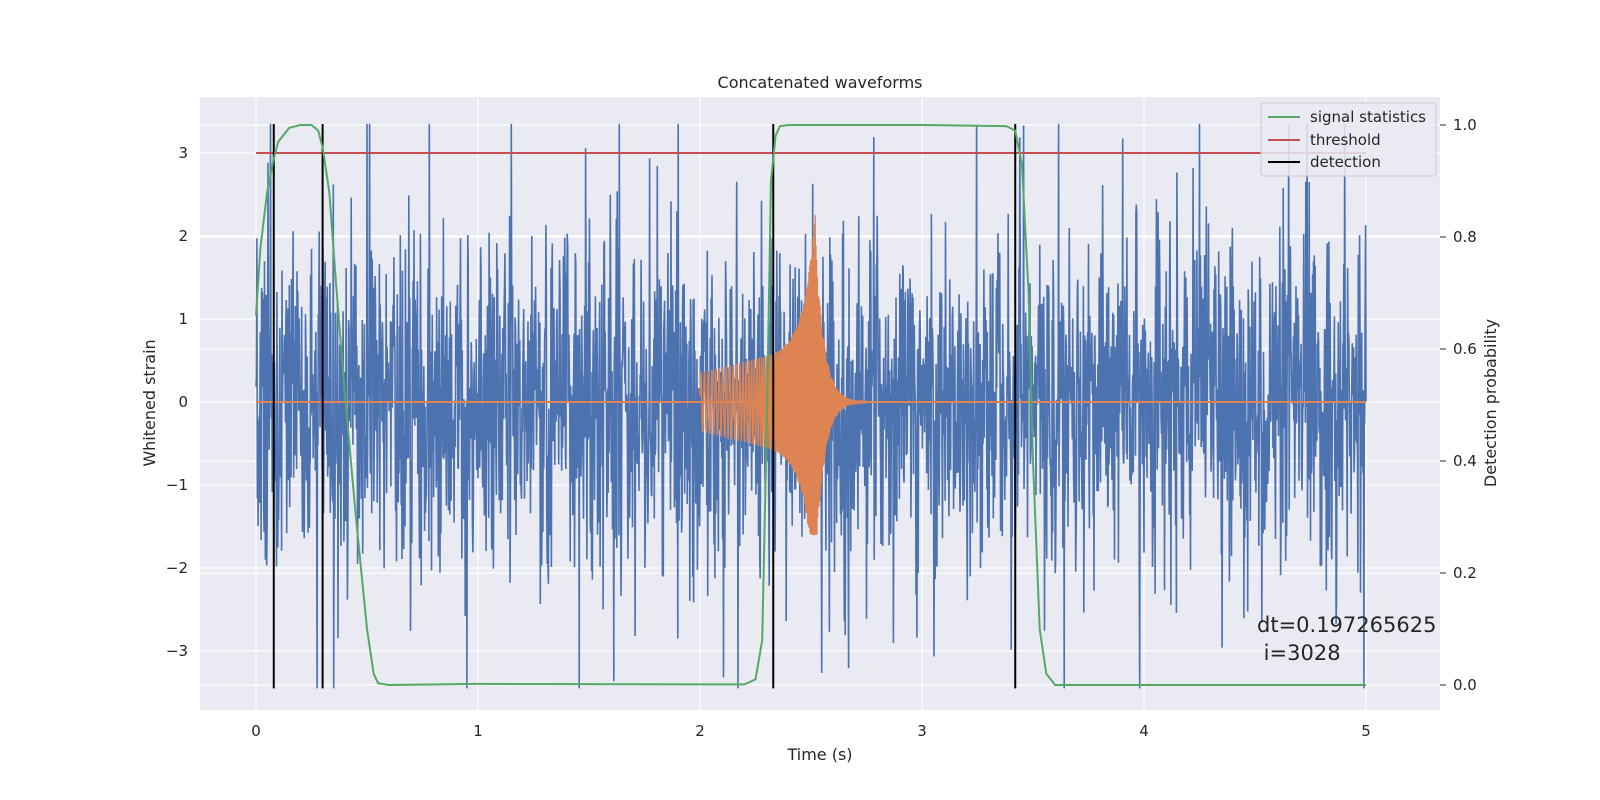  I want to click on x-tick-label-5: 5, so click(1366, 731).